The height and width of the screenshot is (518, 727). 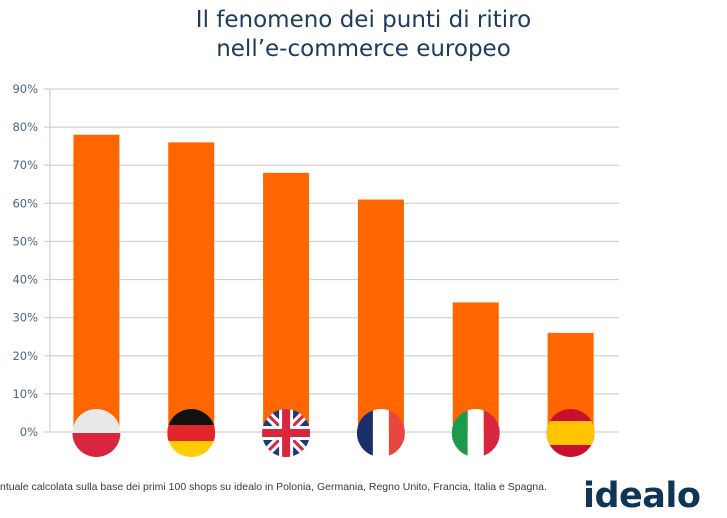 I want to click on flag-uk-icon, so click(x=286, y=433).